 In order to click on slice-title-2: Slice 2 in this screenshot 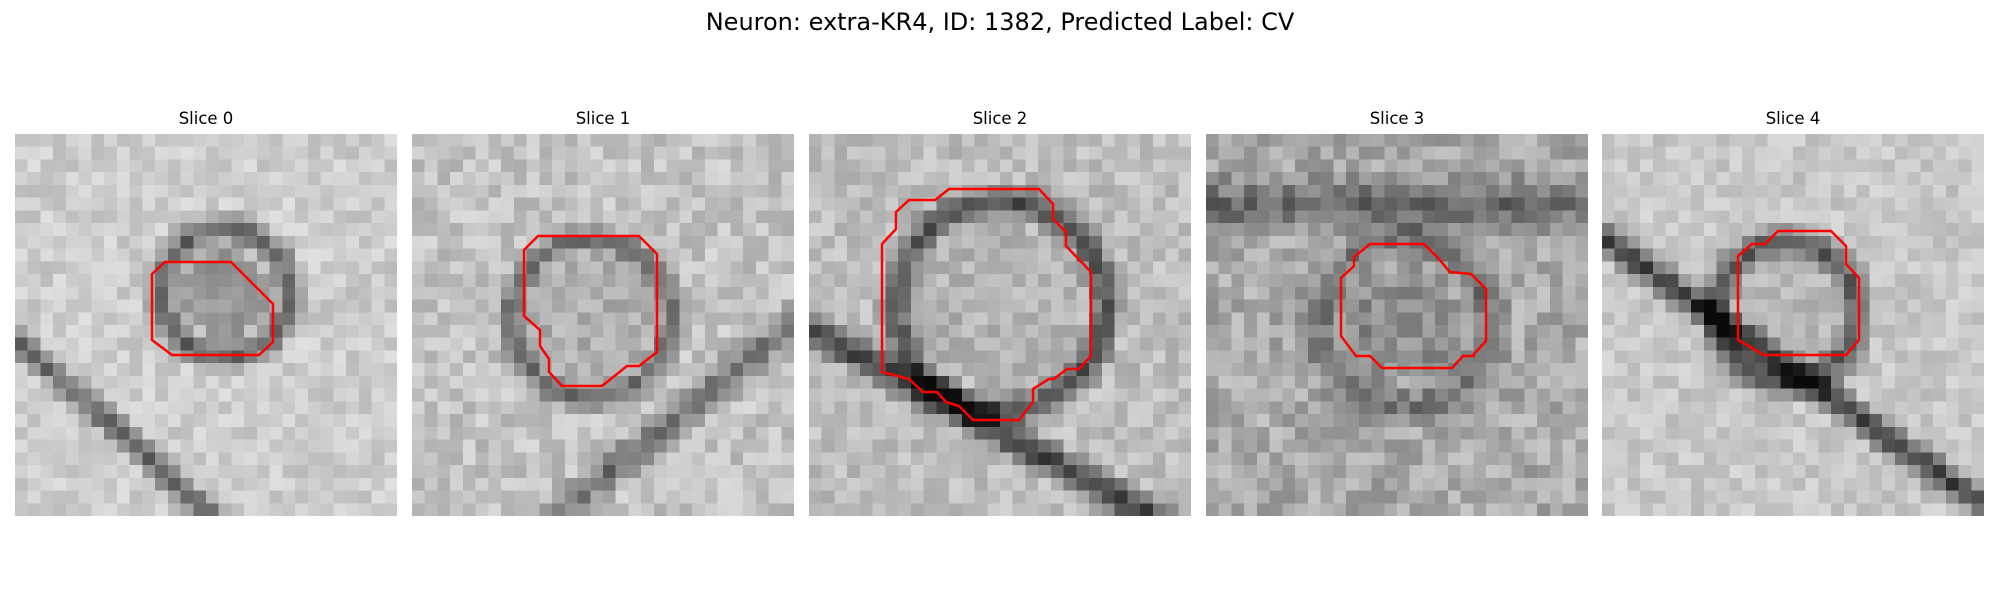, I will do `click(1000, 118)`.